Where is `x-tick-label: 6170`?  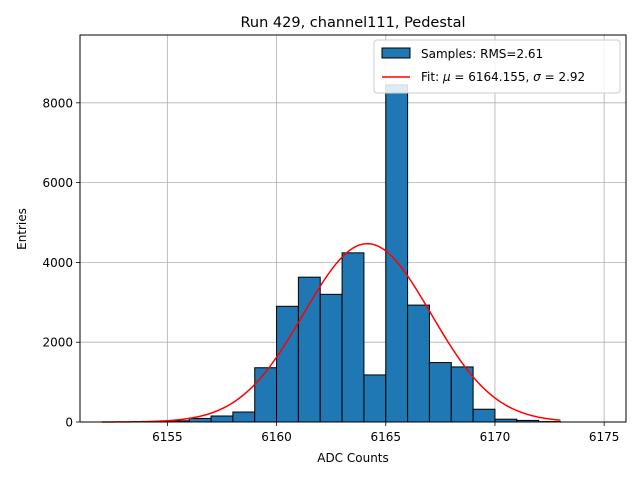
x-tick-label: 6170 is located at coordinates (495, 437).